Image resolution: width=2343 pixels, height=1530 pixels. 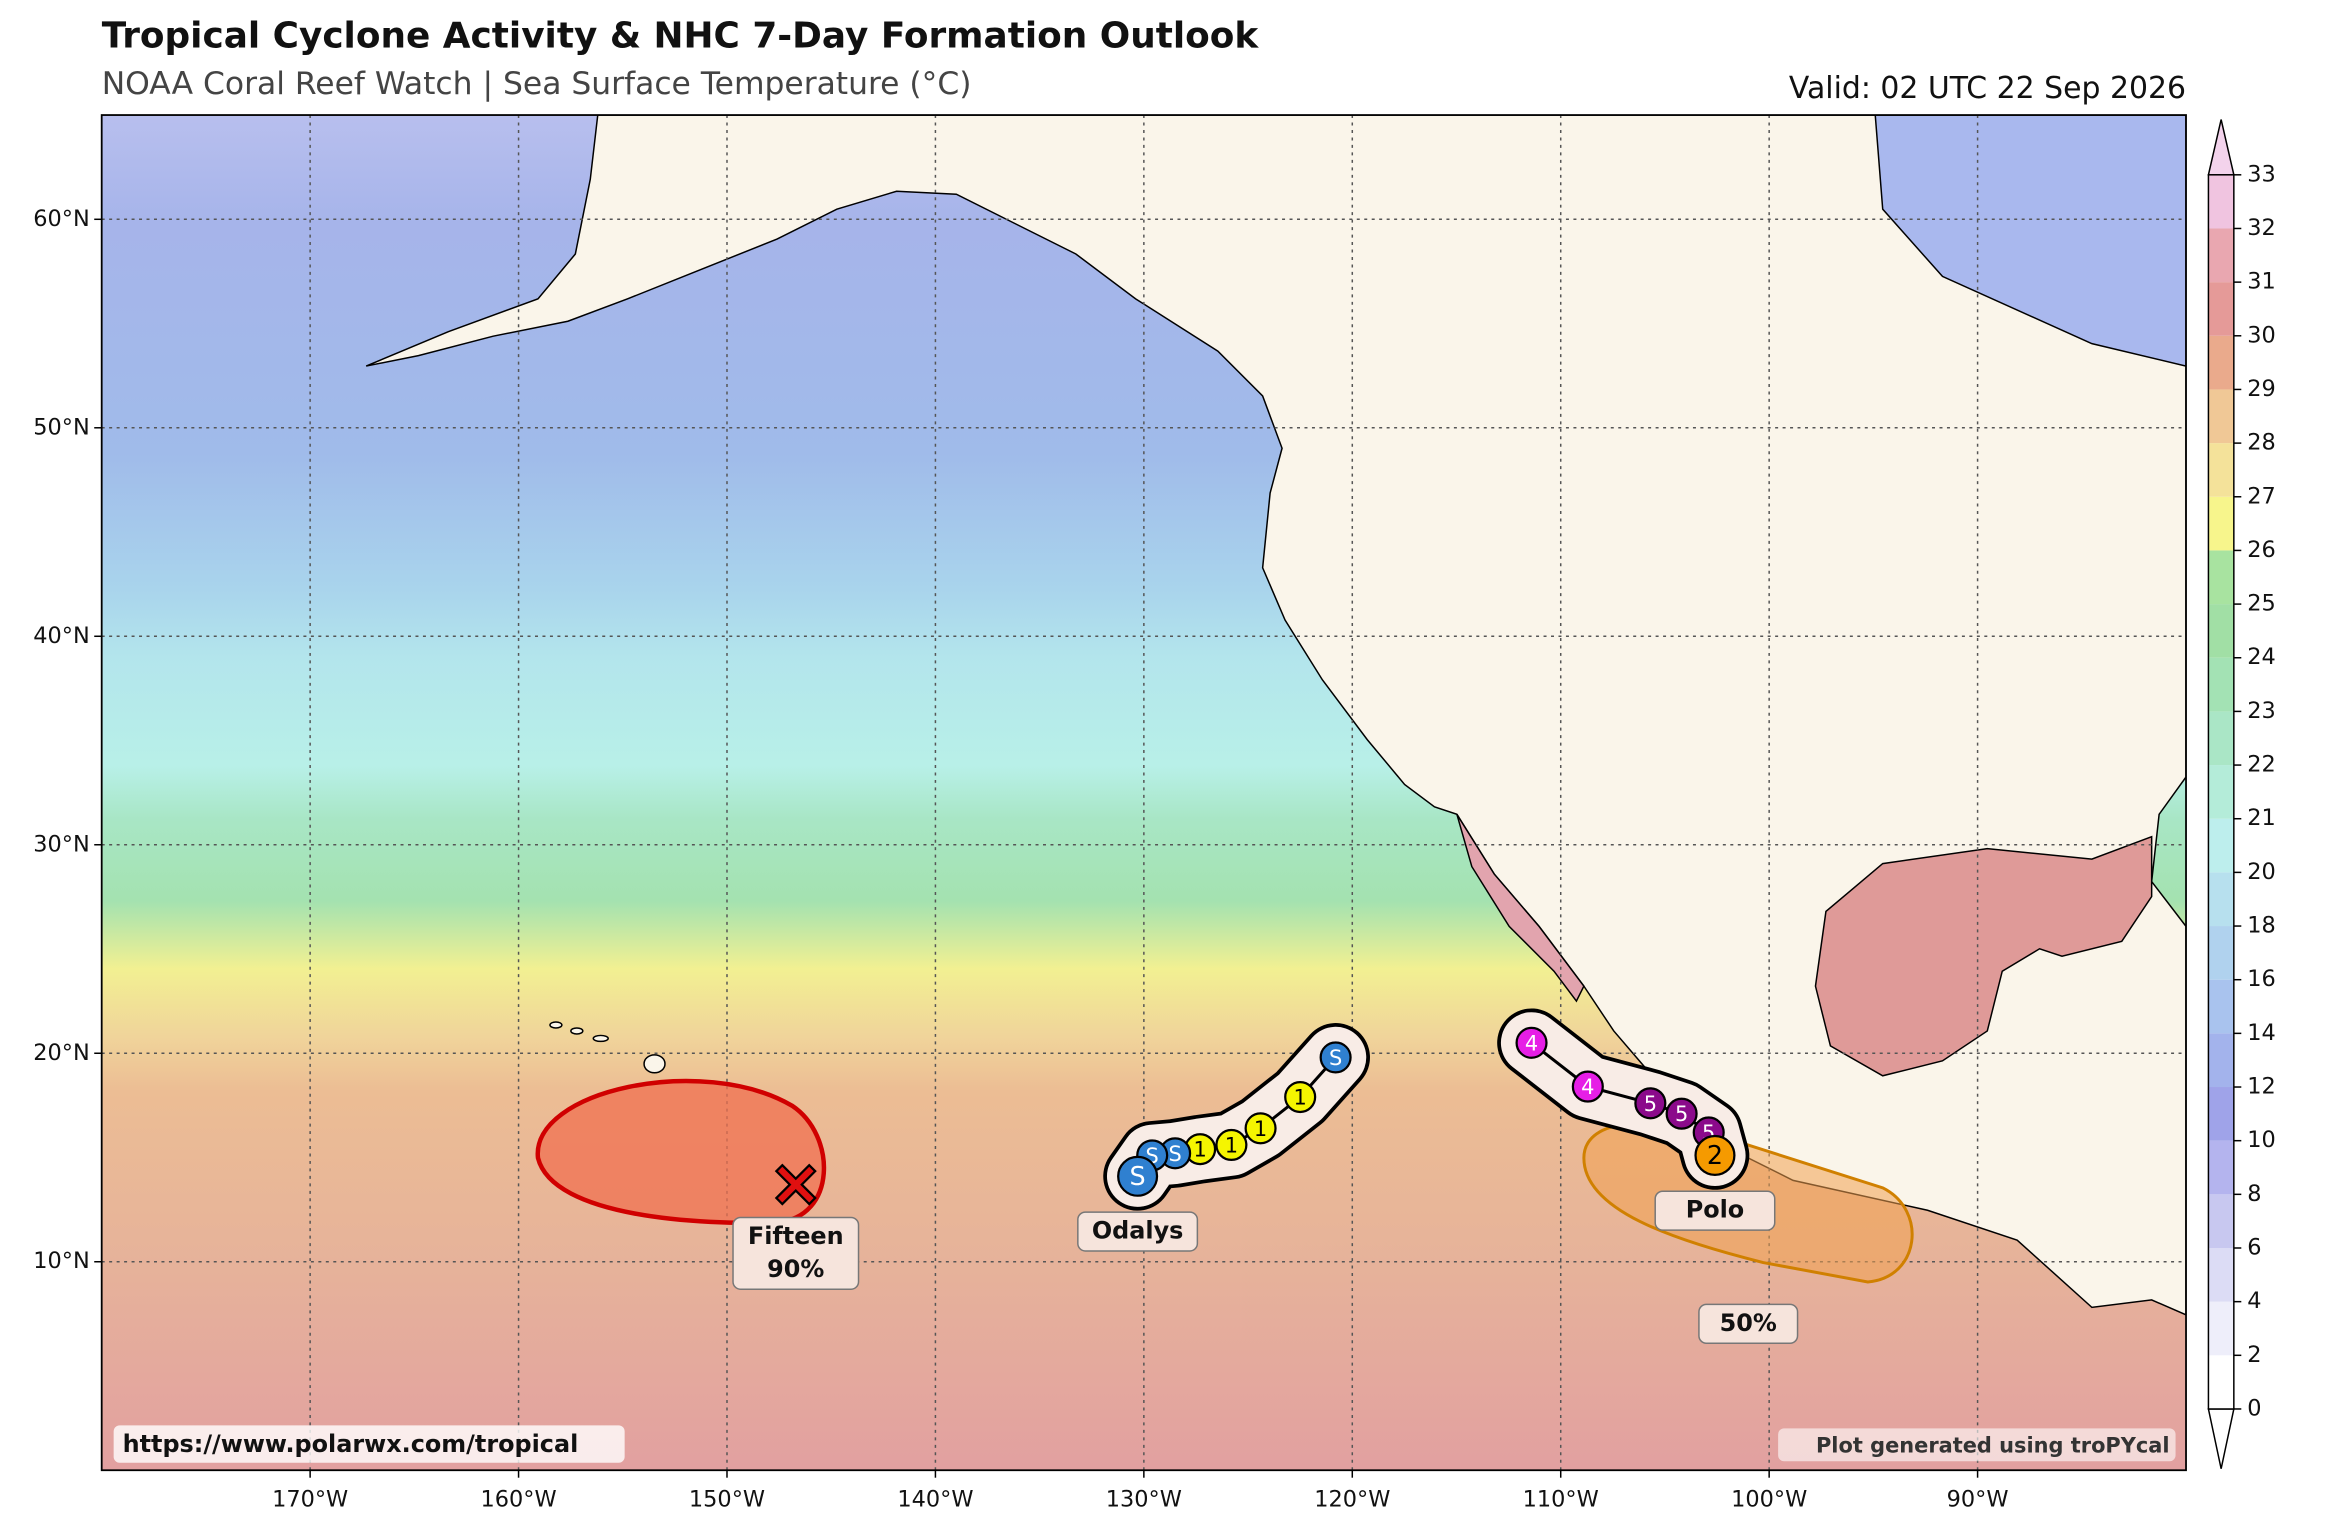 I want to click on point-label: 4, so click(x=1587, y=1087).